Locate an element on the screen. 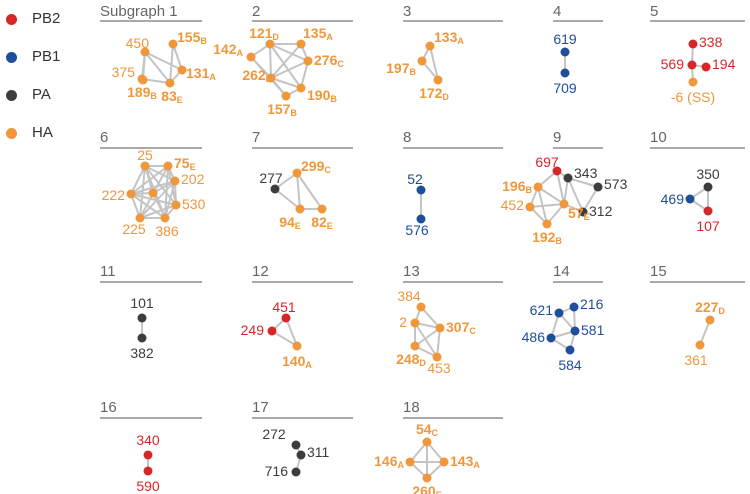 The height and width of the screenshot is (494, 750). node-label: 581 is located at coordinates (593, 330).